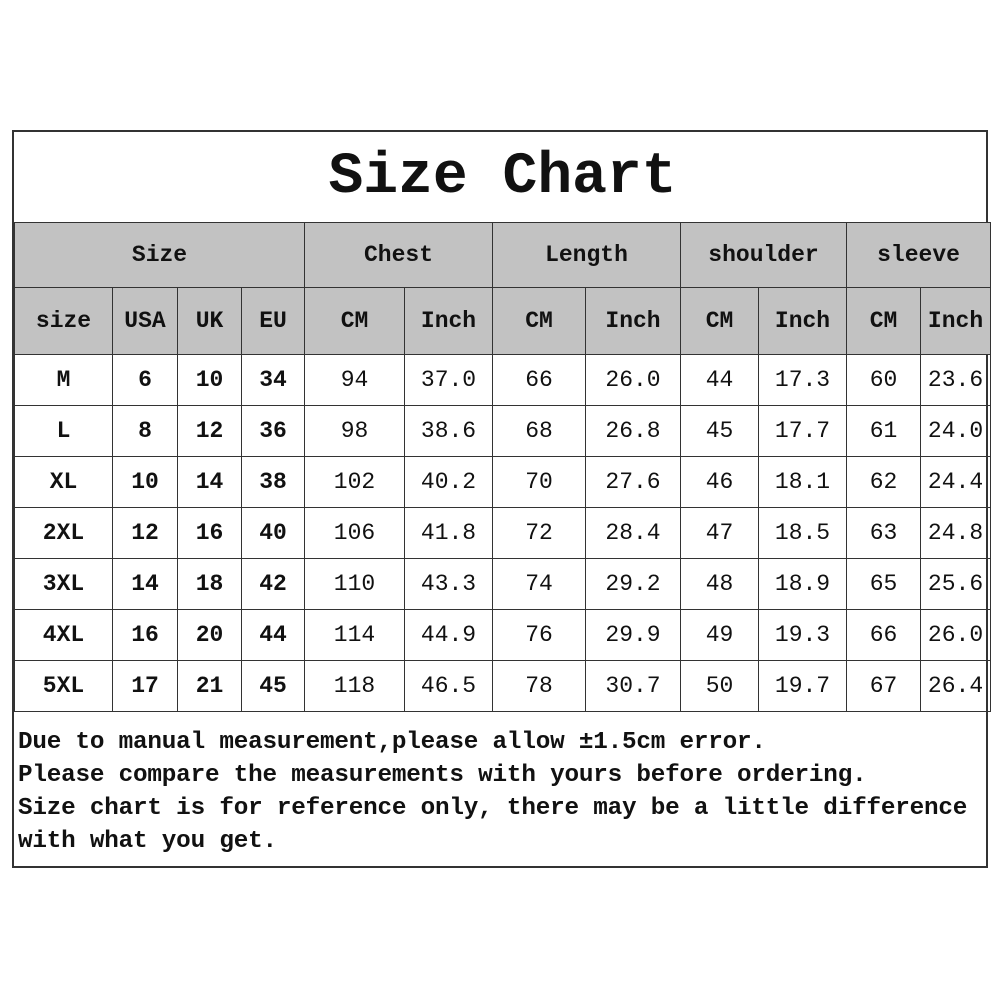  I want to click on size-label-cell: 5XL, so click(63, 686).